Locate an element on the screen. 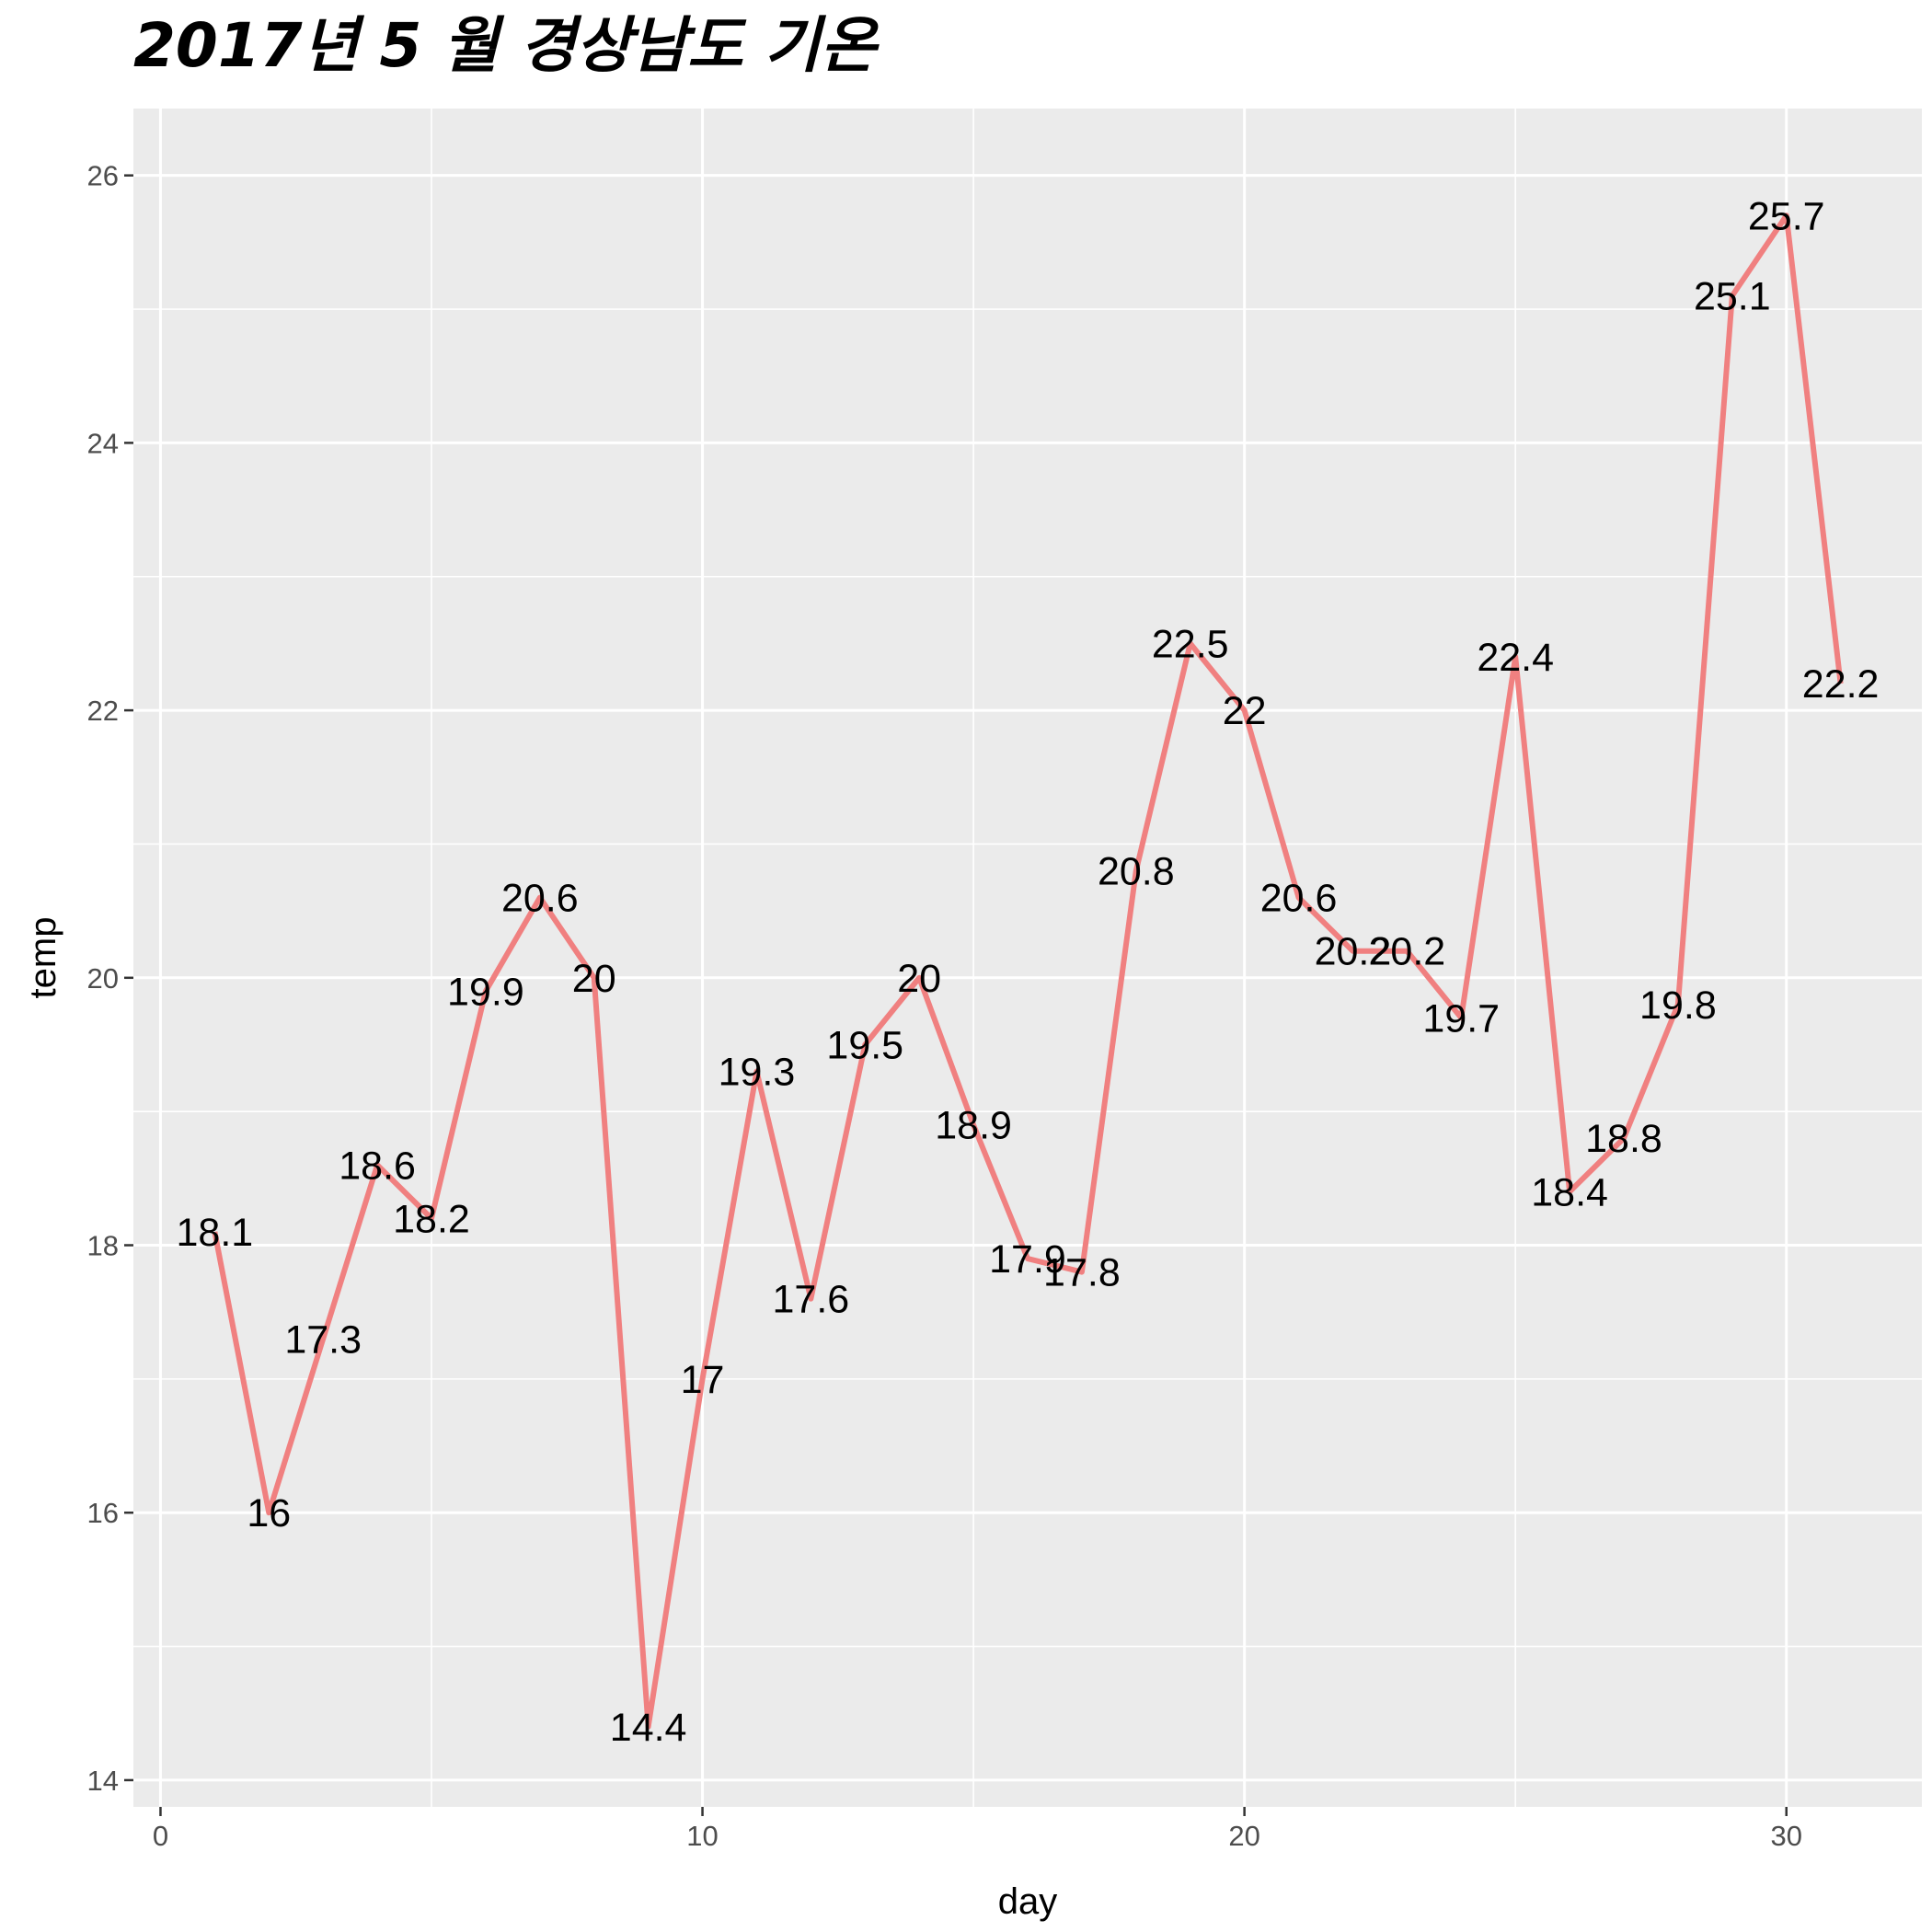 This screenshot has height=1932, width=1932. data-label: 22 is located at coordinates (1245, 711).